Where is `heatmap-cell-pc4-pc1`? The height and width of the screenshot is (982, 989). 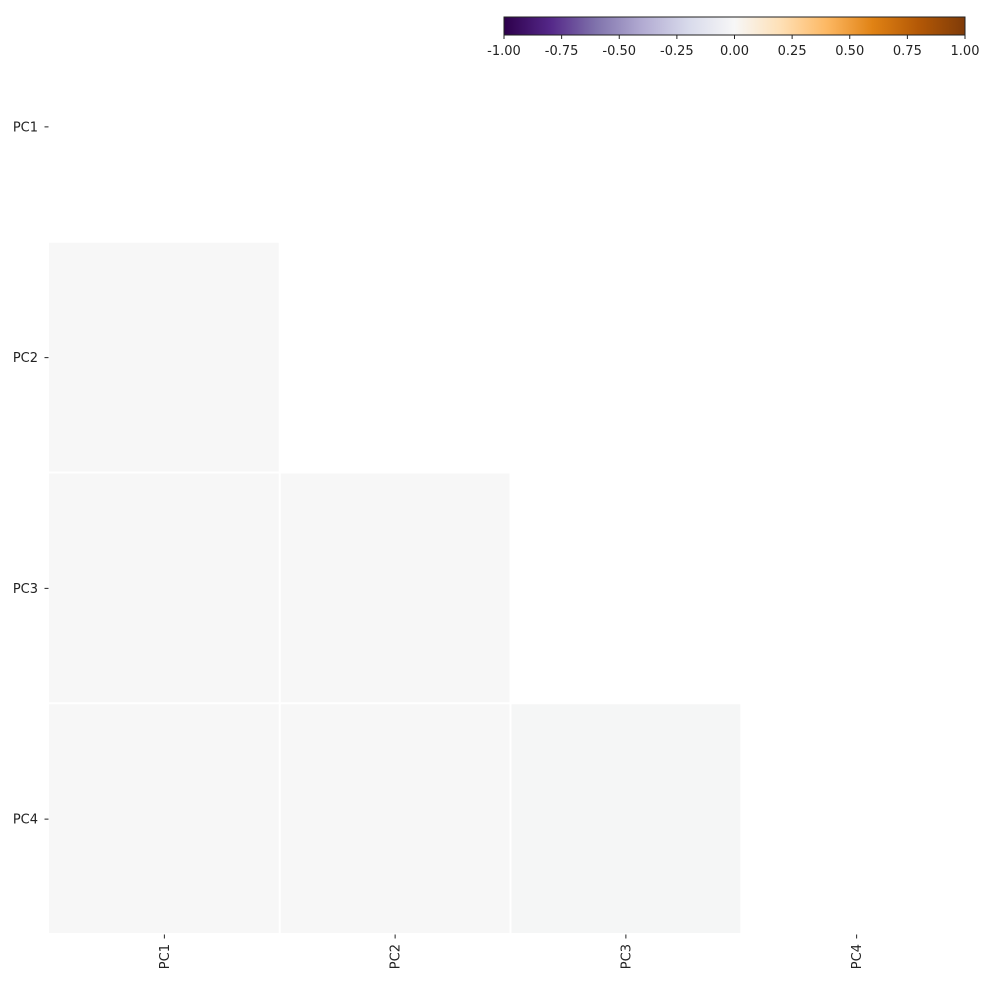 heatmap-cell-pc4-pc1 is located at coordinates (164, 818).